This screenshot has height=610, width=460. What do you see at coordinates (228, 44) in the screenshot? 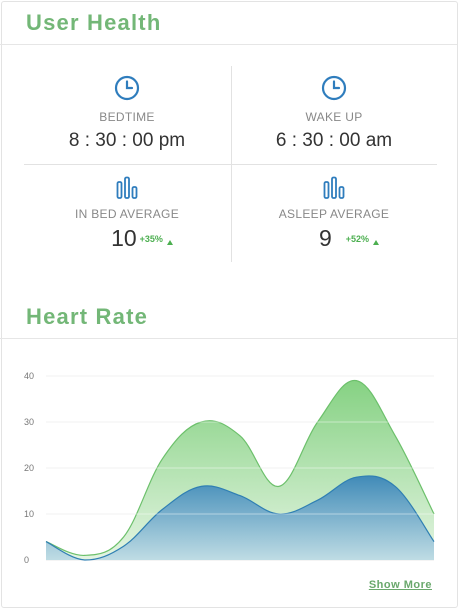
I see `header-divider` at bounding box center [228, 44].